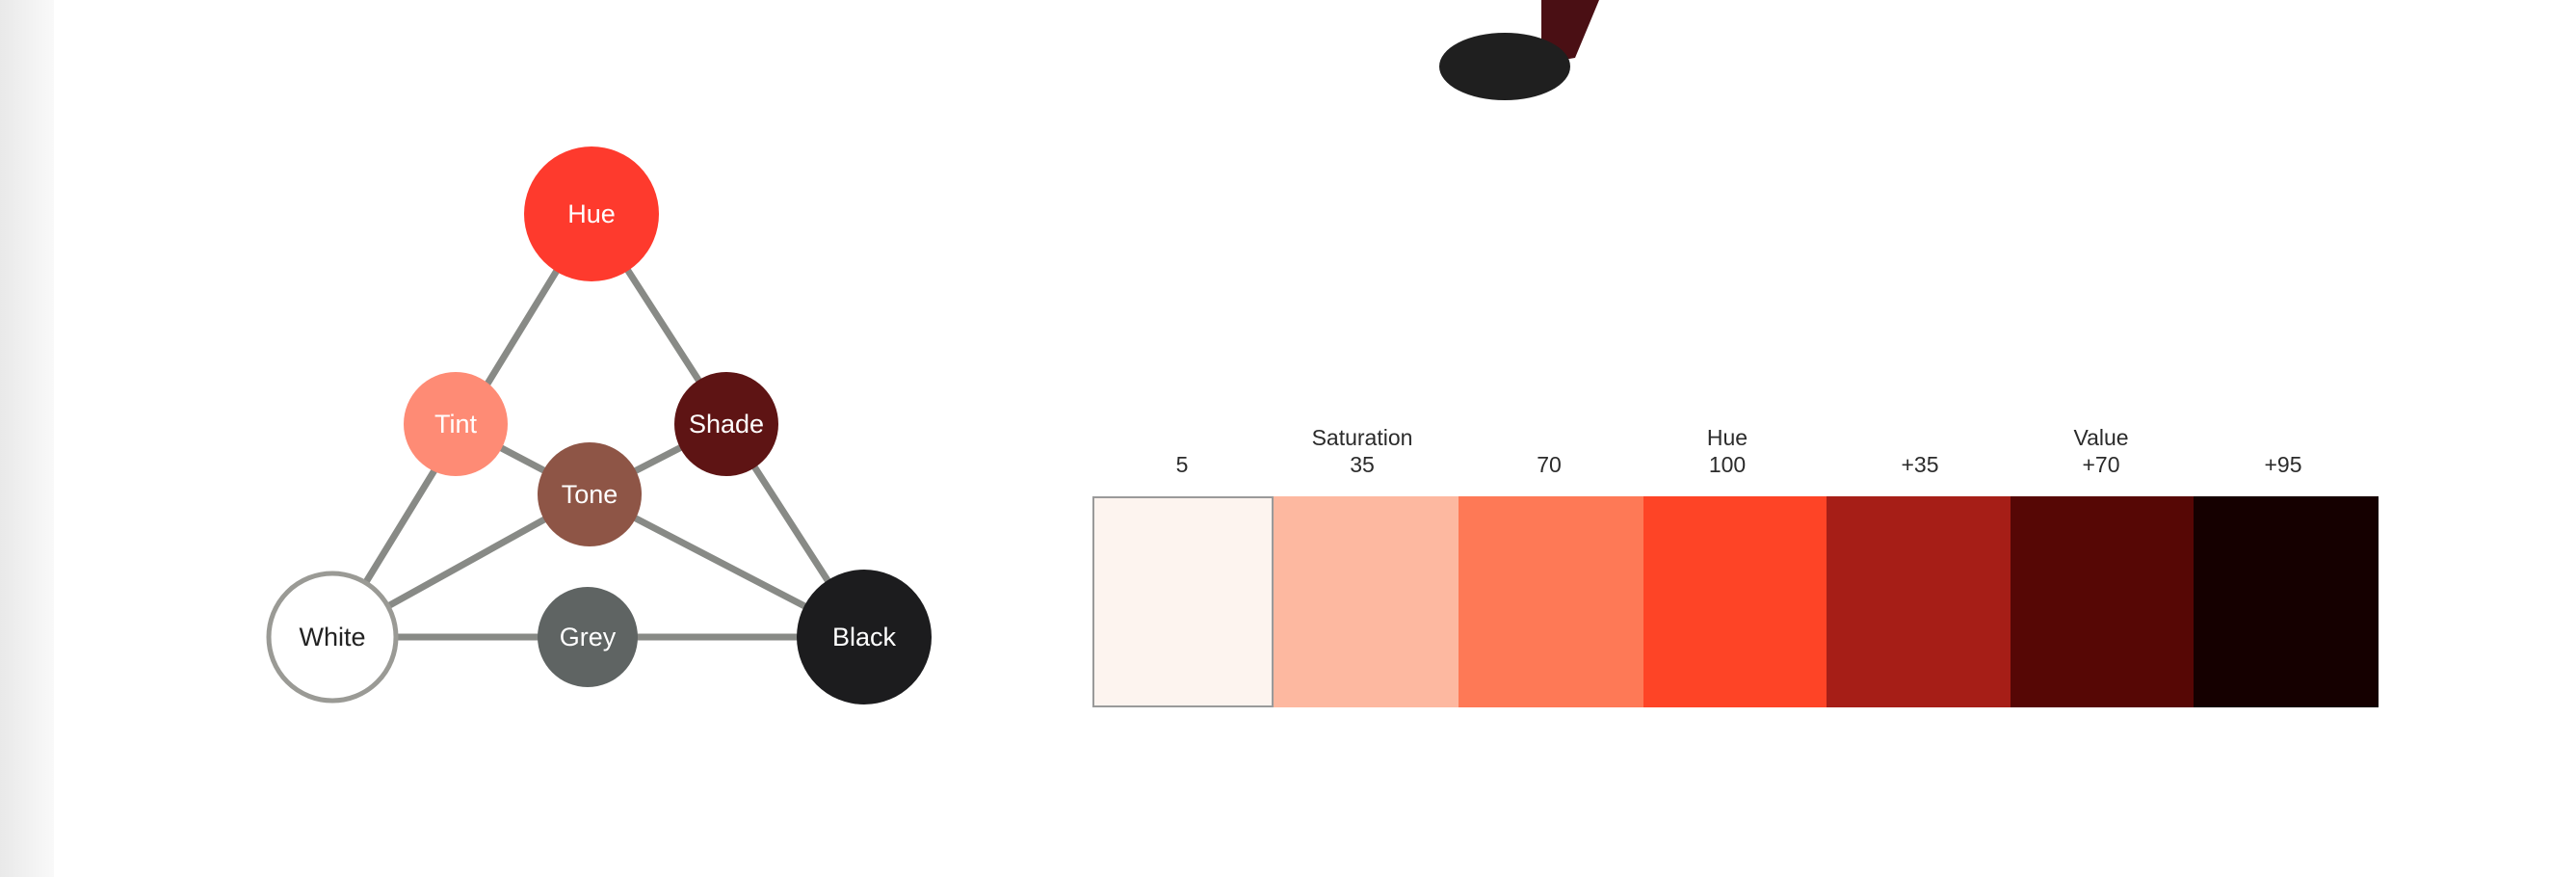  I want to click on node-black: Black, so click(864, 637).